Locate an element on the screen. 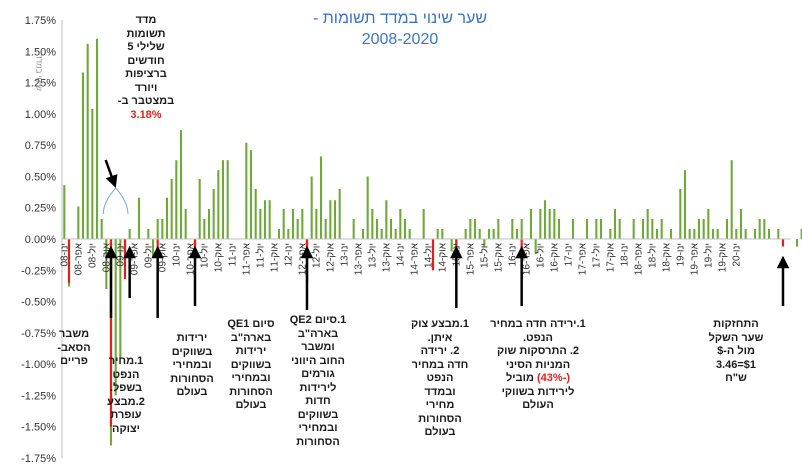 Image resolution: width=802 pixels, height=473 pixels. x-tick-label: ינו-16 is located at coordinates (512, 255).